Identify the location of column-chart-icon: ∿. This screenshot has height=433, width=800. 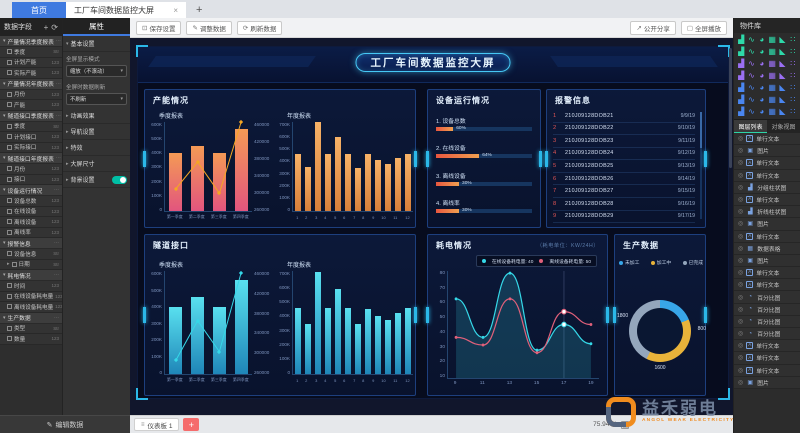
(751, 39).